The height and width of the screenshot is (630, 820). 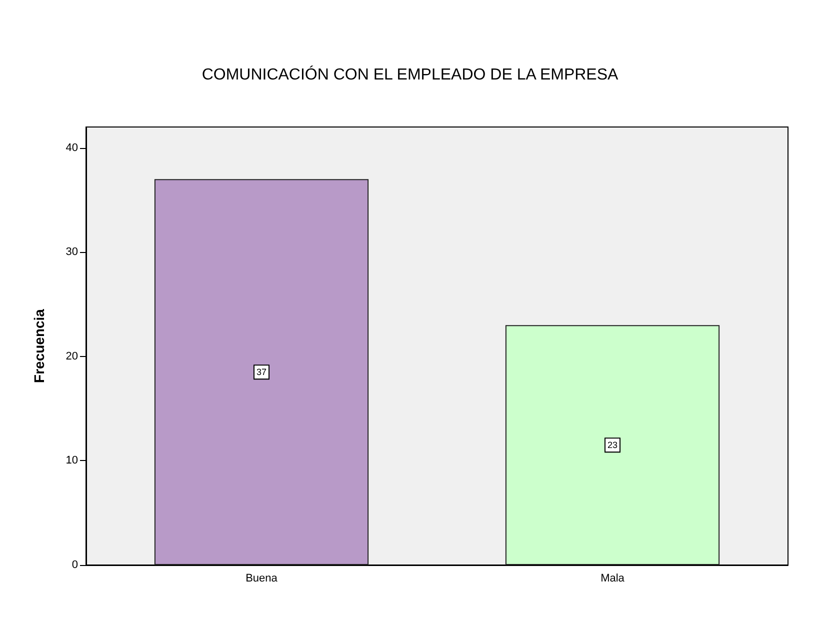 What do you see at coordinates (72, 252) in the screenshot?
I see `y-tick-label: 30` at bounding box center [72, 252].